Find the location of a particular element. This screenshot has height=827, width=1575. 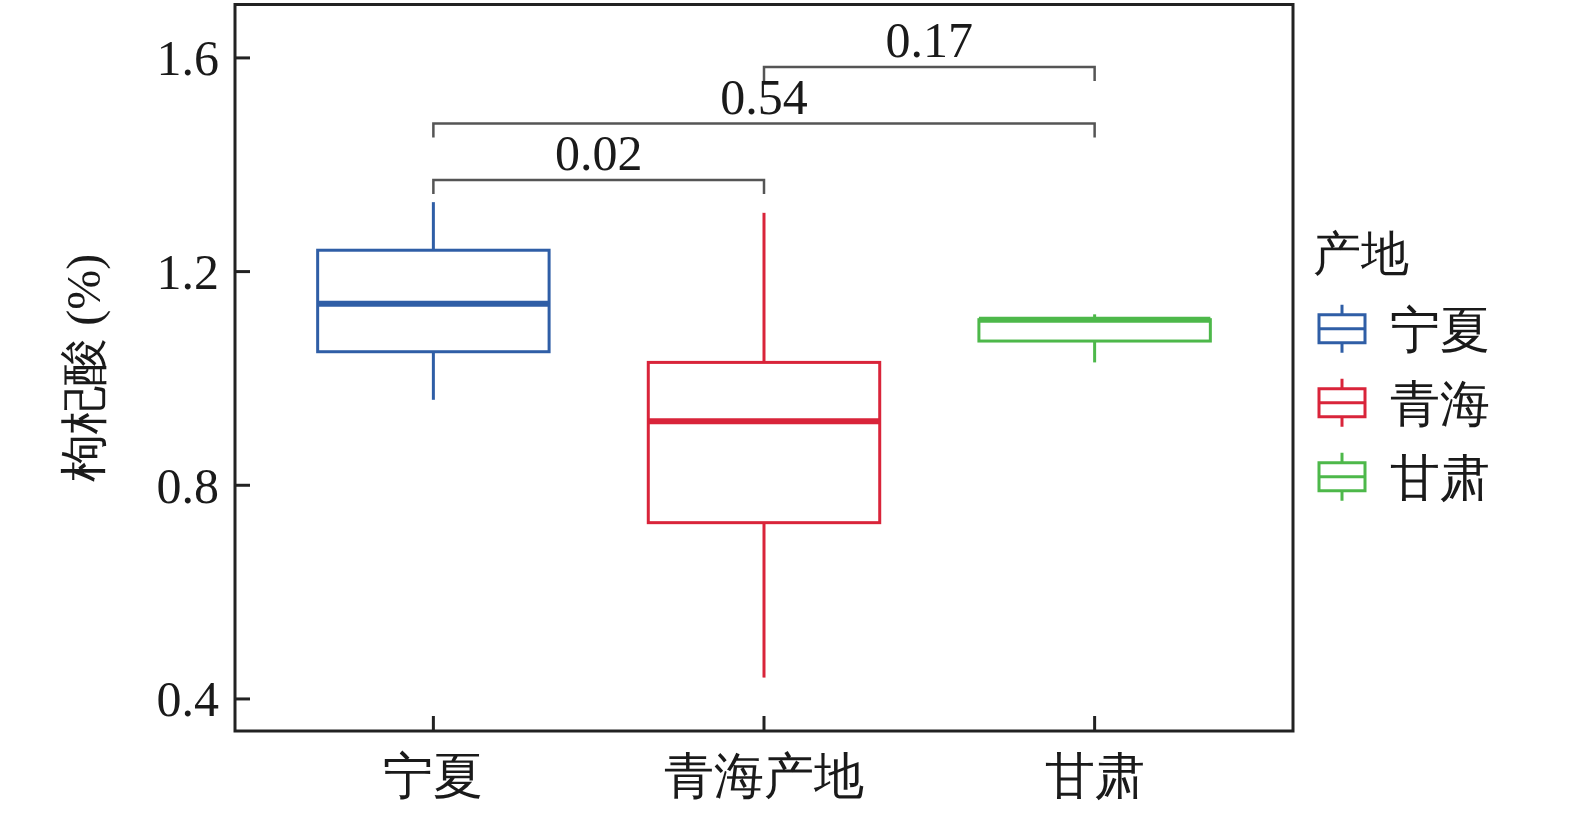

legend-label: 青海 is located at coordinates (1440, 403).